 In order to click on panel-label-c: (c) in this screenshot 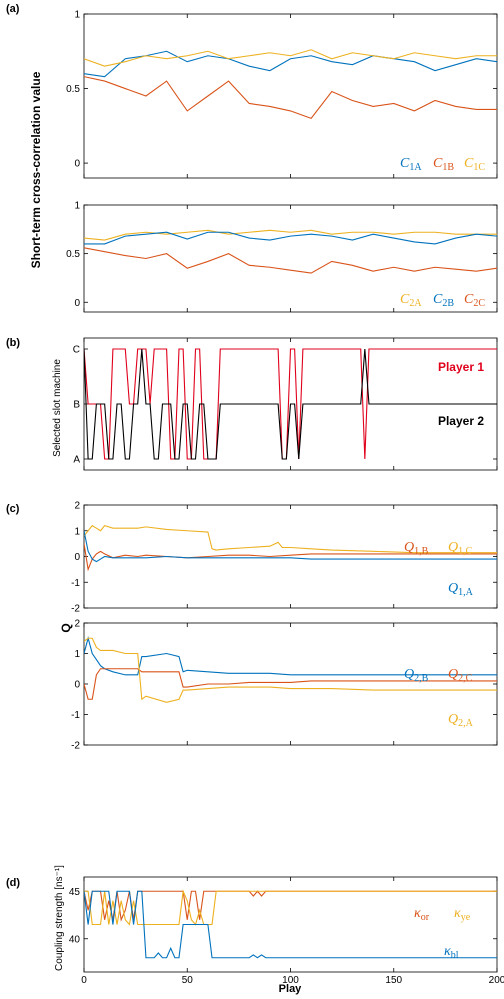, I will do `click(13, 509)`.